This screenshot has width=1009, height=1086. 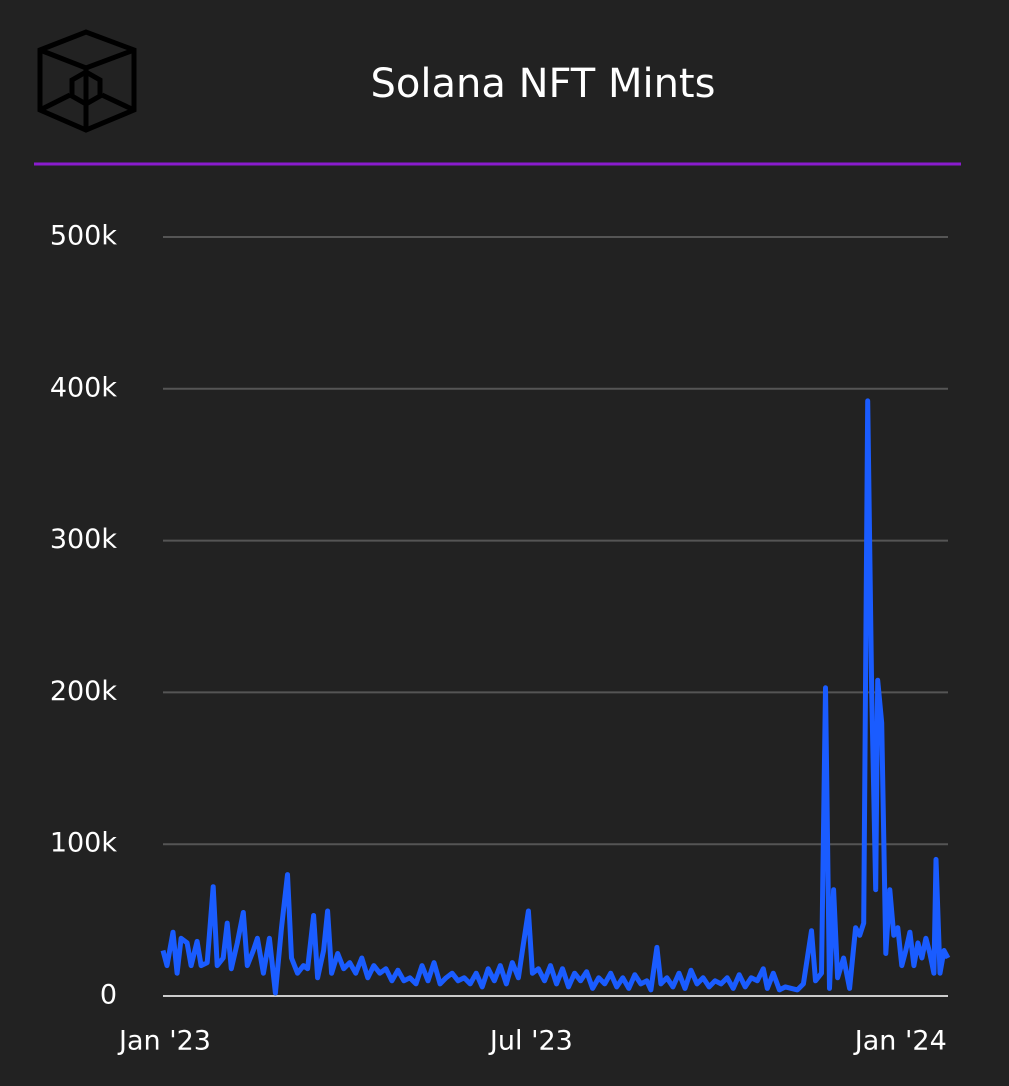 I want to click on y-tick-label: 300k, so click(x=84, y=539).